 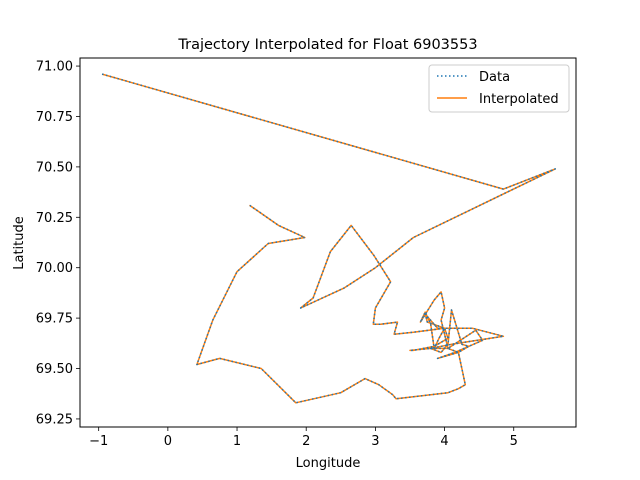 What do you see at coordinates (328, 463) in the screenshot?
I see `x-axis-label: Longitude` at bounding box center [328, 463].